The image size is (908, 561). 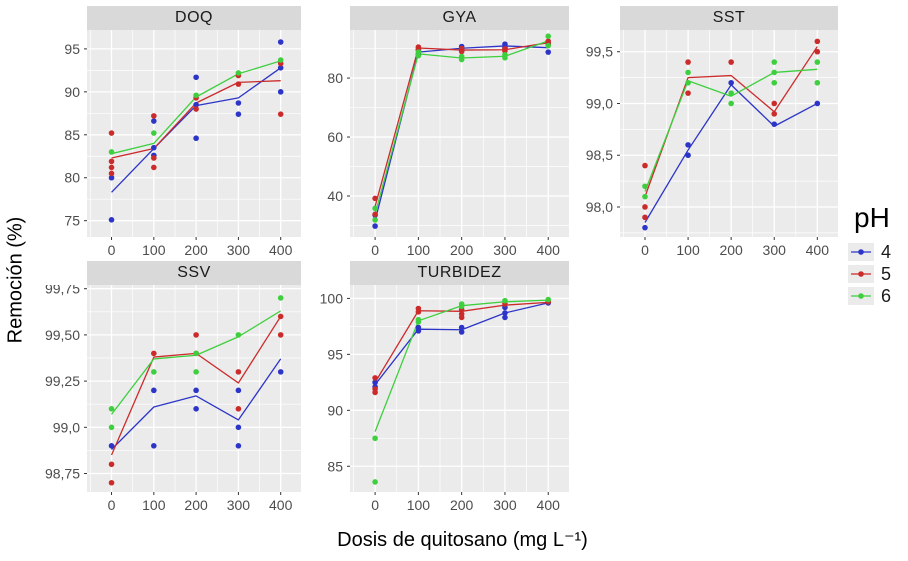 What do you see at coordinates (886, 273) in the screenshot?
I see `legend-label-ph5: 5` at bounding box center [886, 273].